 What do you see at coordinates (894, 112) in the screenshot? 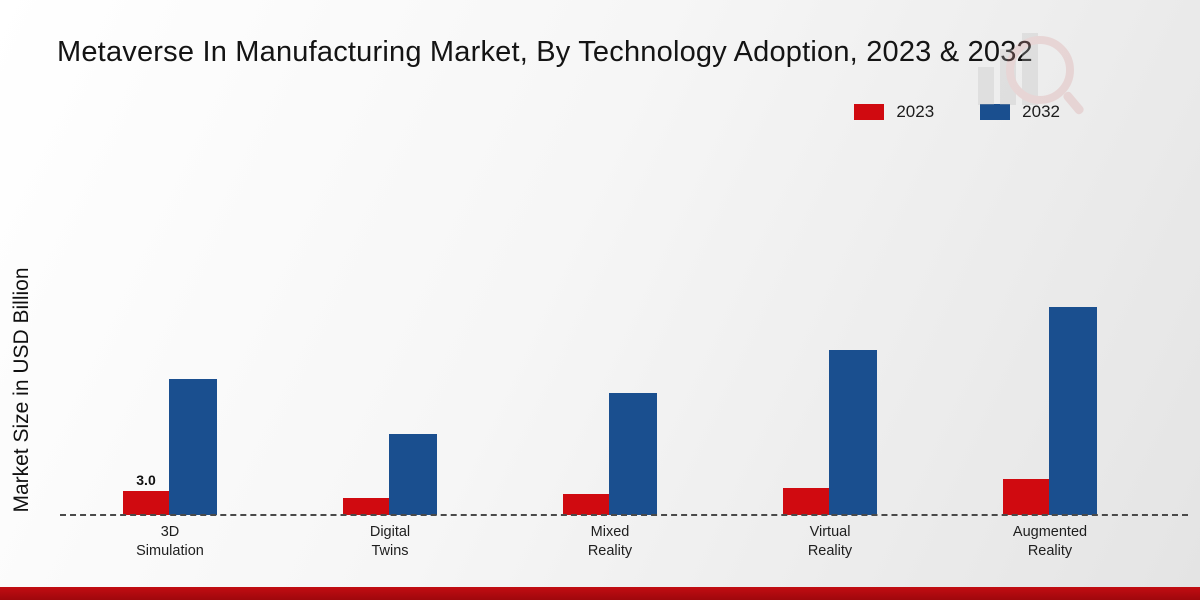
I see `legend-item-2023: 2023` at bounding box center [894, 112].